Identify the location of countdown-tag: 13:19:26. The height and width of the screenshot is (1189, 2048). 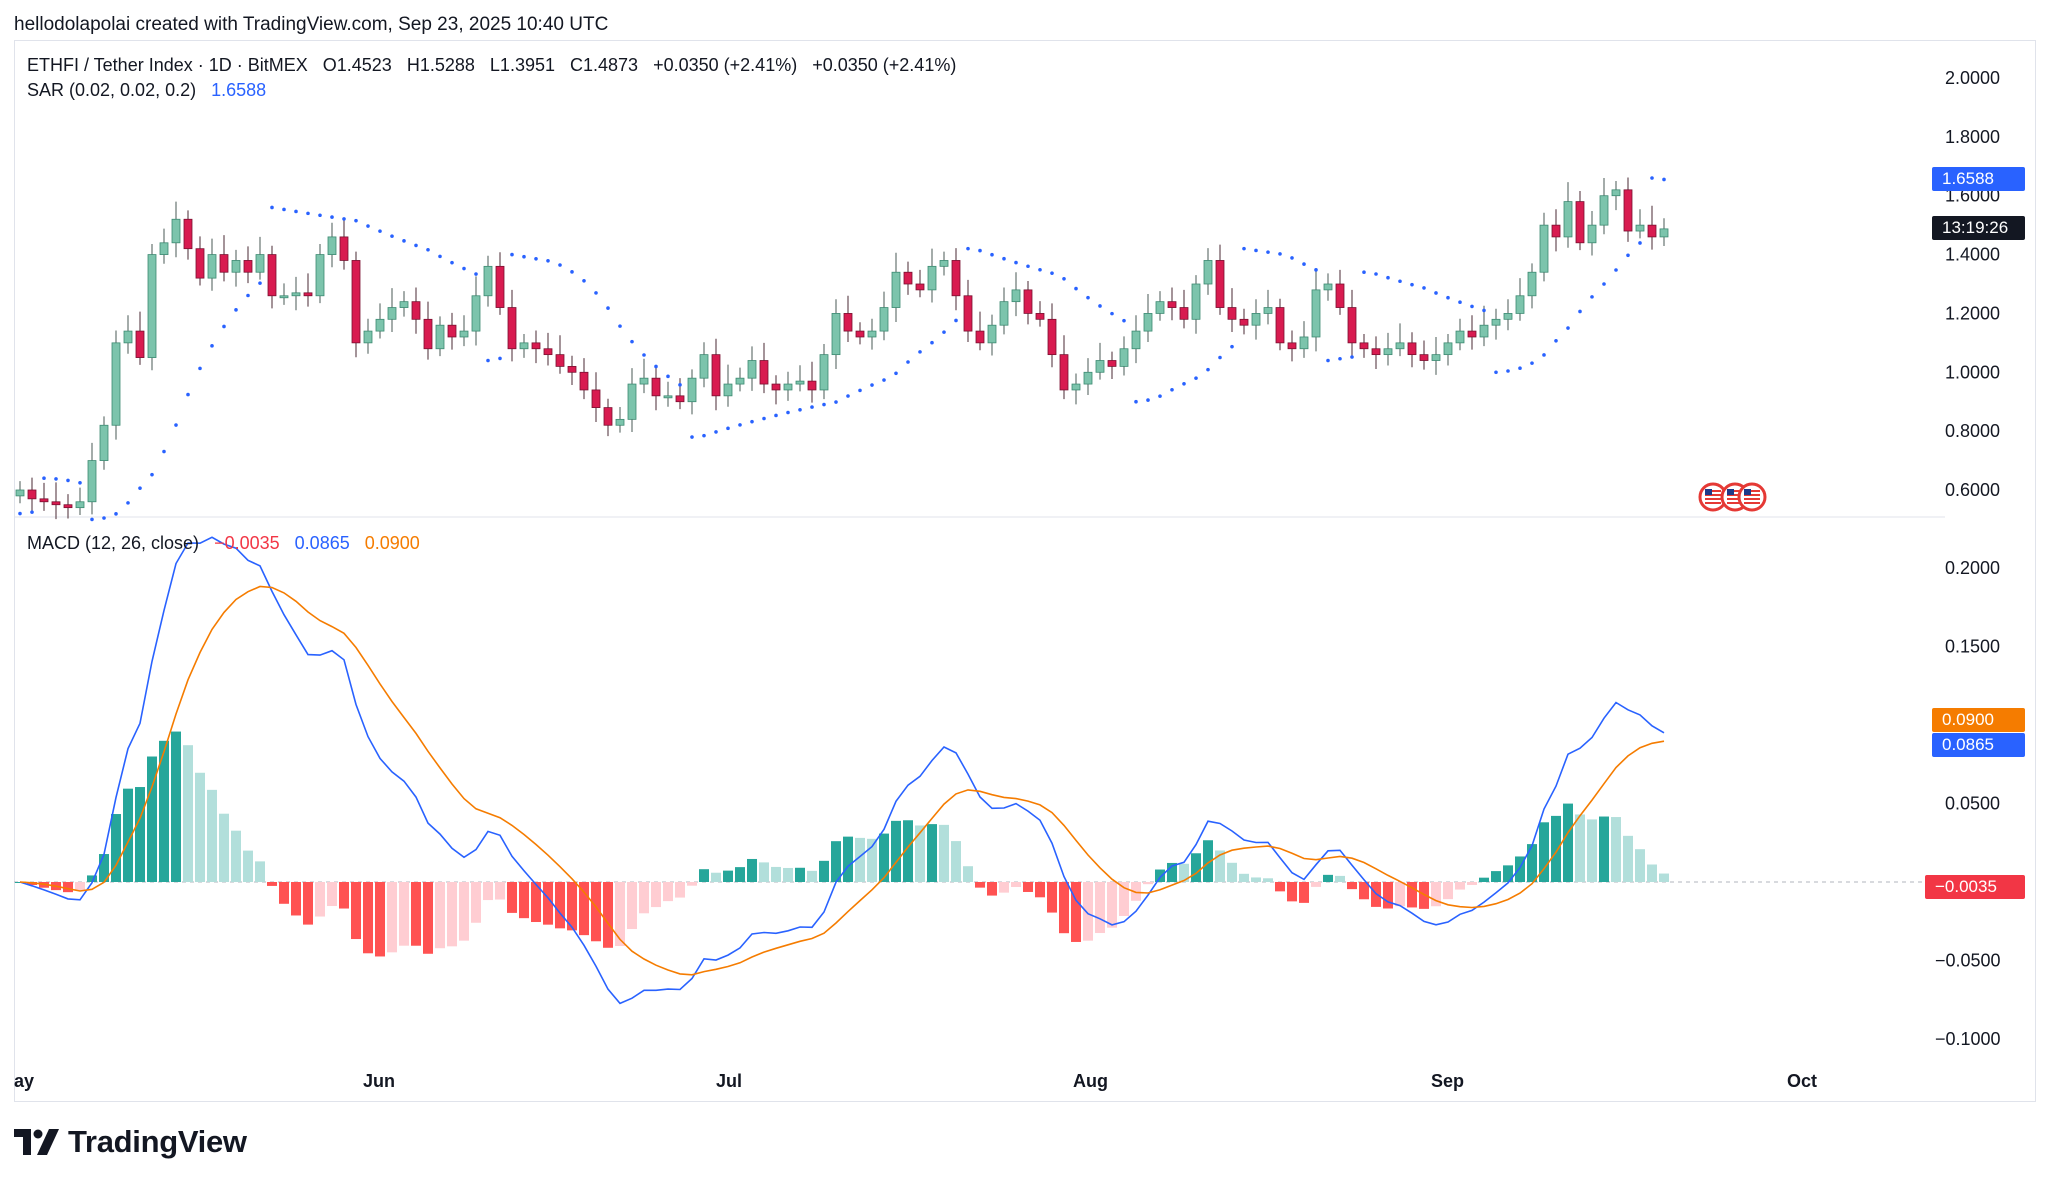
(1978, 228).